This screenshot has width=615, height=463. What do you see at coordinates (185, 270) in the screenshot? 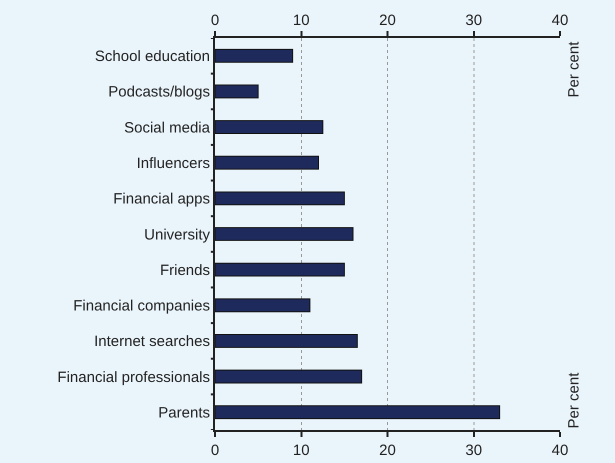
I see `y-tick-label: Friends` at bounding box center [185, 270].